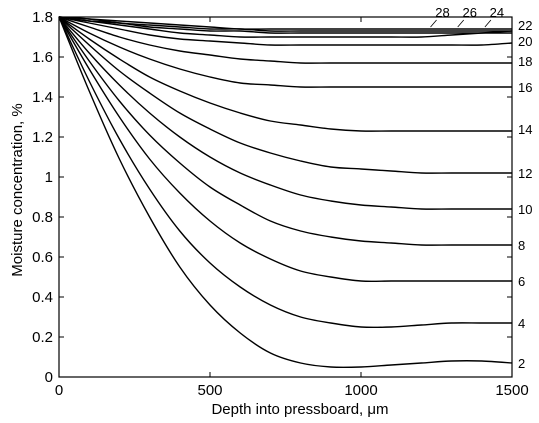 The image size is (539, 423). What do you see at coordinates (49, 177) in the screenshot?
I see `y-tick-label: 1` at bounding box center [49, 177].